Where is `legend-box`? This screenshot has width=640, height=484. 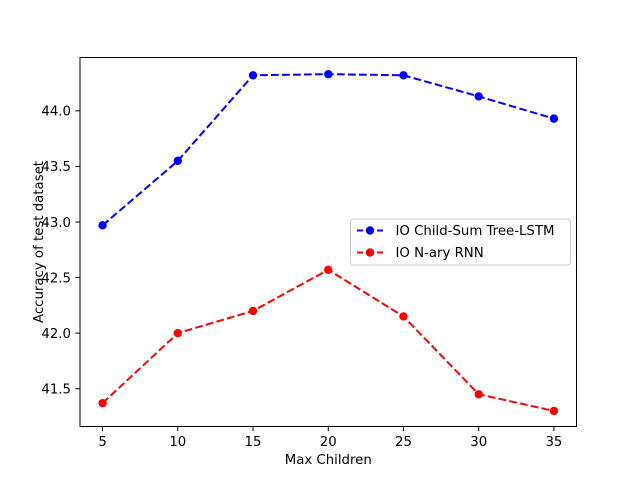 legend-box is located at coordinates (460, 242).